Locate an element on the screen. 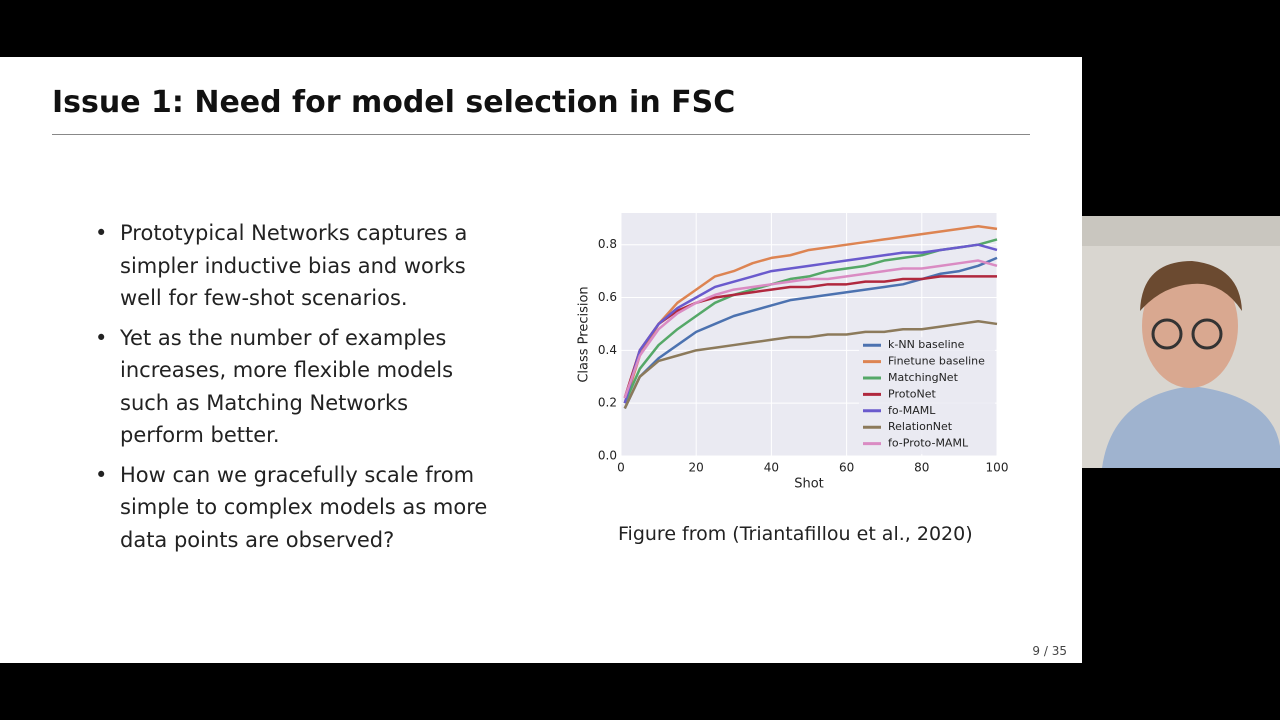 This screenshot has width=1280, height=720. y-tick-label: 0.8 is located at coordinates (607, 244).